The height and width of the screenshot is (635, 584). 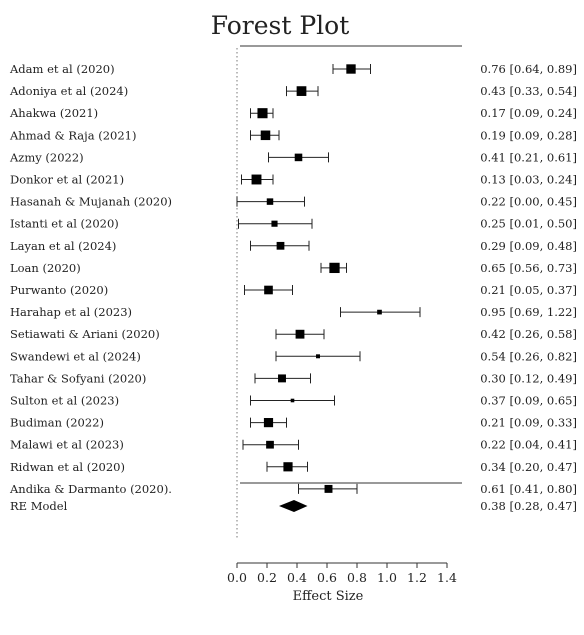 What do you see at coordinates (293, 246) in the screenshot?
I see `study-row: Layan et al (2024) 0.29 [0.09, 0.48]` at bounding box center [293, 246].